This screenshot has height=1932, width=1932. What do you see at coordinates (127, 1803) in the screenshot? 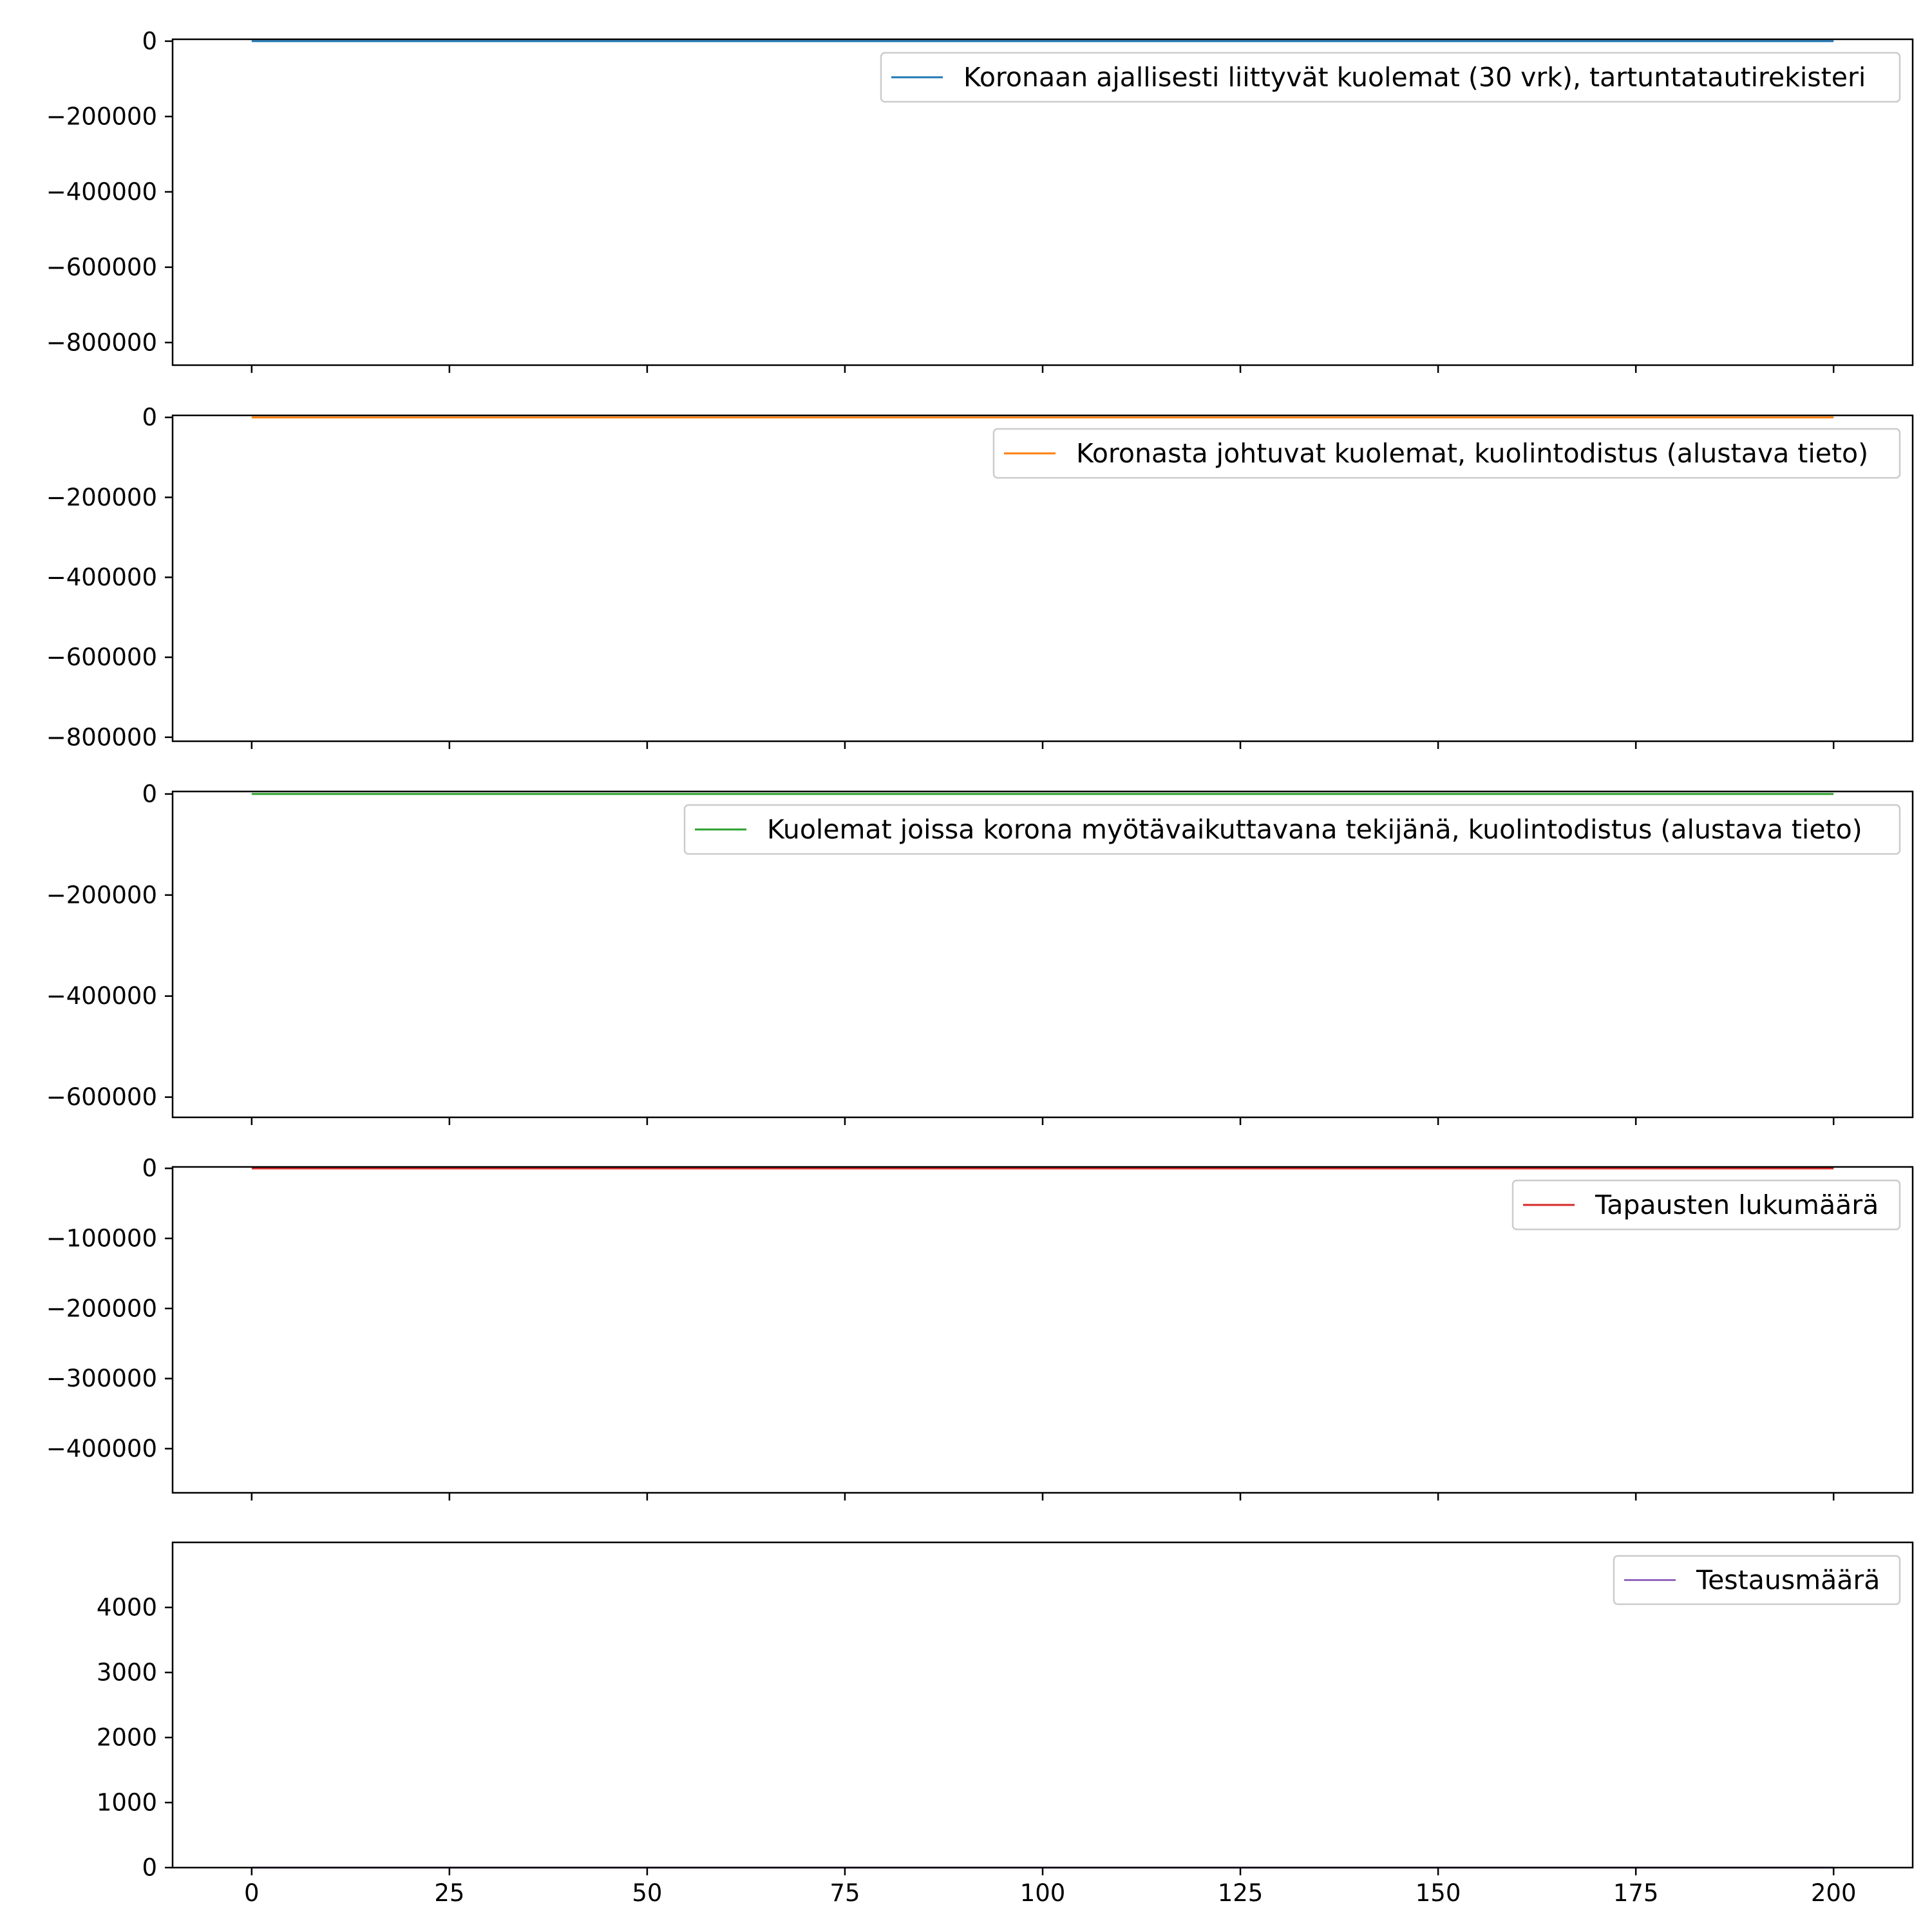
I see `ytick-label: 1000` at bounding box center [127, 1803].